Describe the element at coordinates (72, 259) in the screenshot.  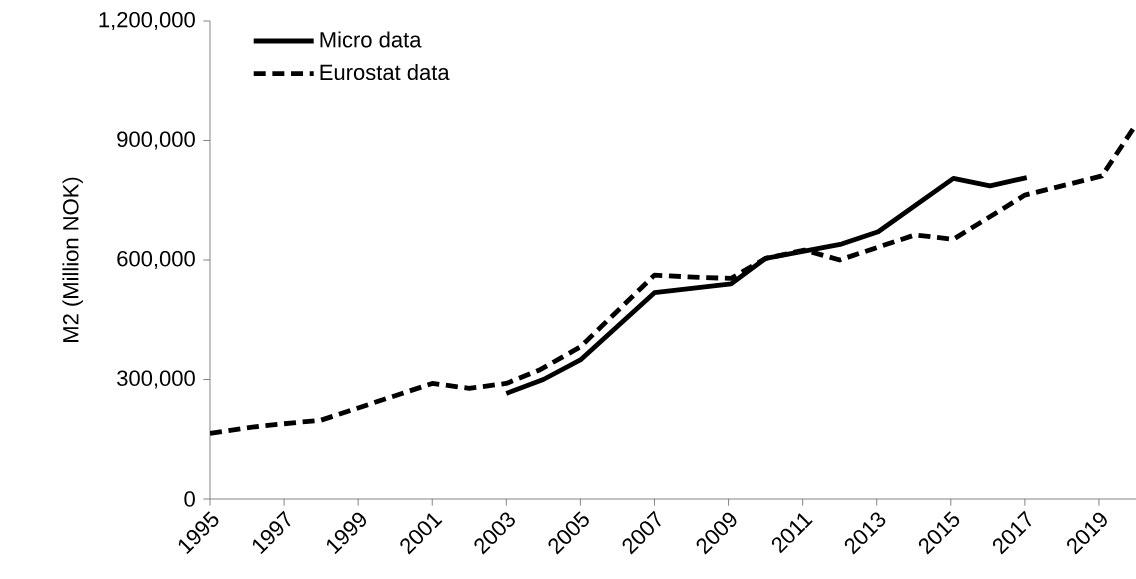
I see `y-axis-title: M2 (Million NOK)` at that location.